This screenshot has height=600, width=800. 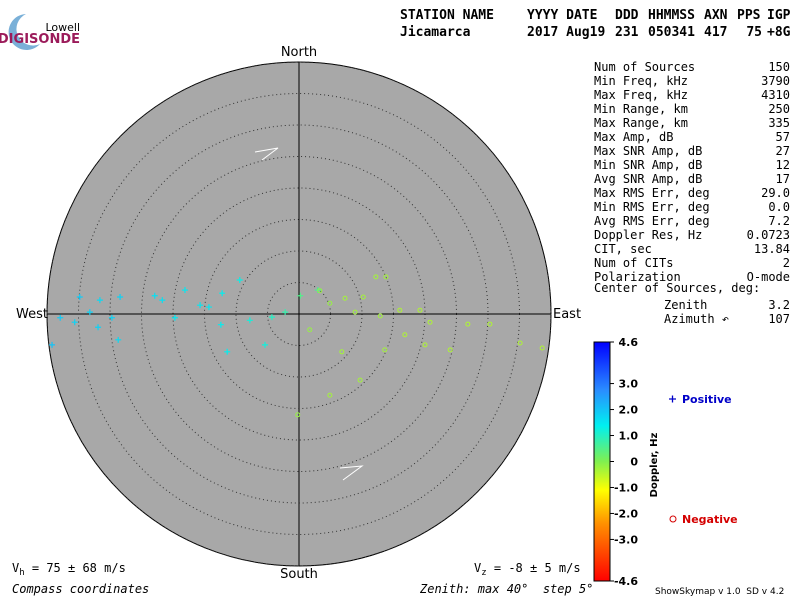 What do you see at coordinates (707, 399) in the screenshot?
I see `legend-label: Positive` at bounding box center [707, 399].